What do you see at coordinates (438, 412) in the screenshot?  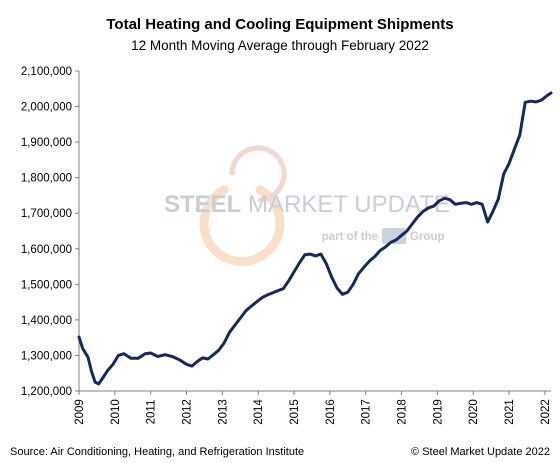 I see `x-tick-label: 2019` at bounding box center [438, 412].